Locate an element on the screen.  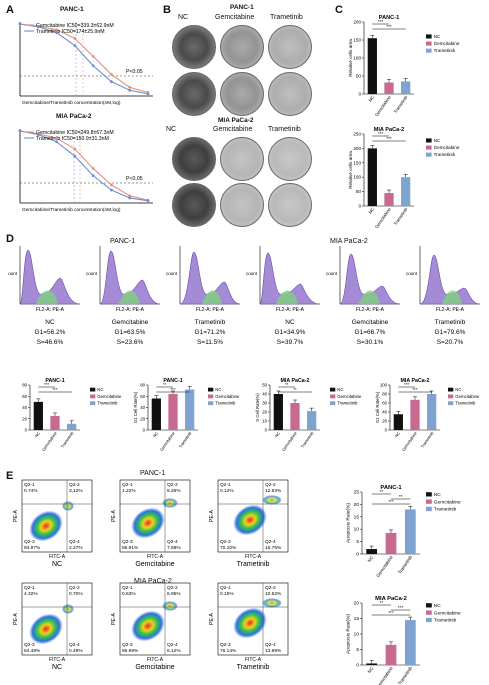
hist-s: S=30.1% is located at coordinates (370, 342).